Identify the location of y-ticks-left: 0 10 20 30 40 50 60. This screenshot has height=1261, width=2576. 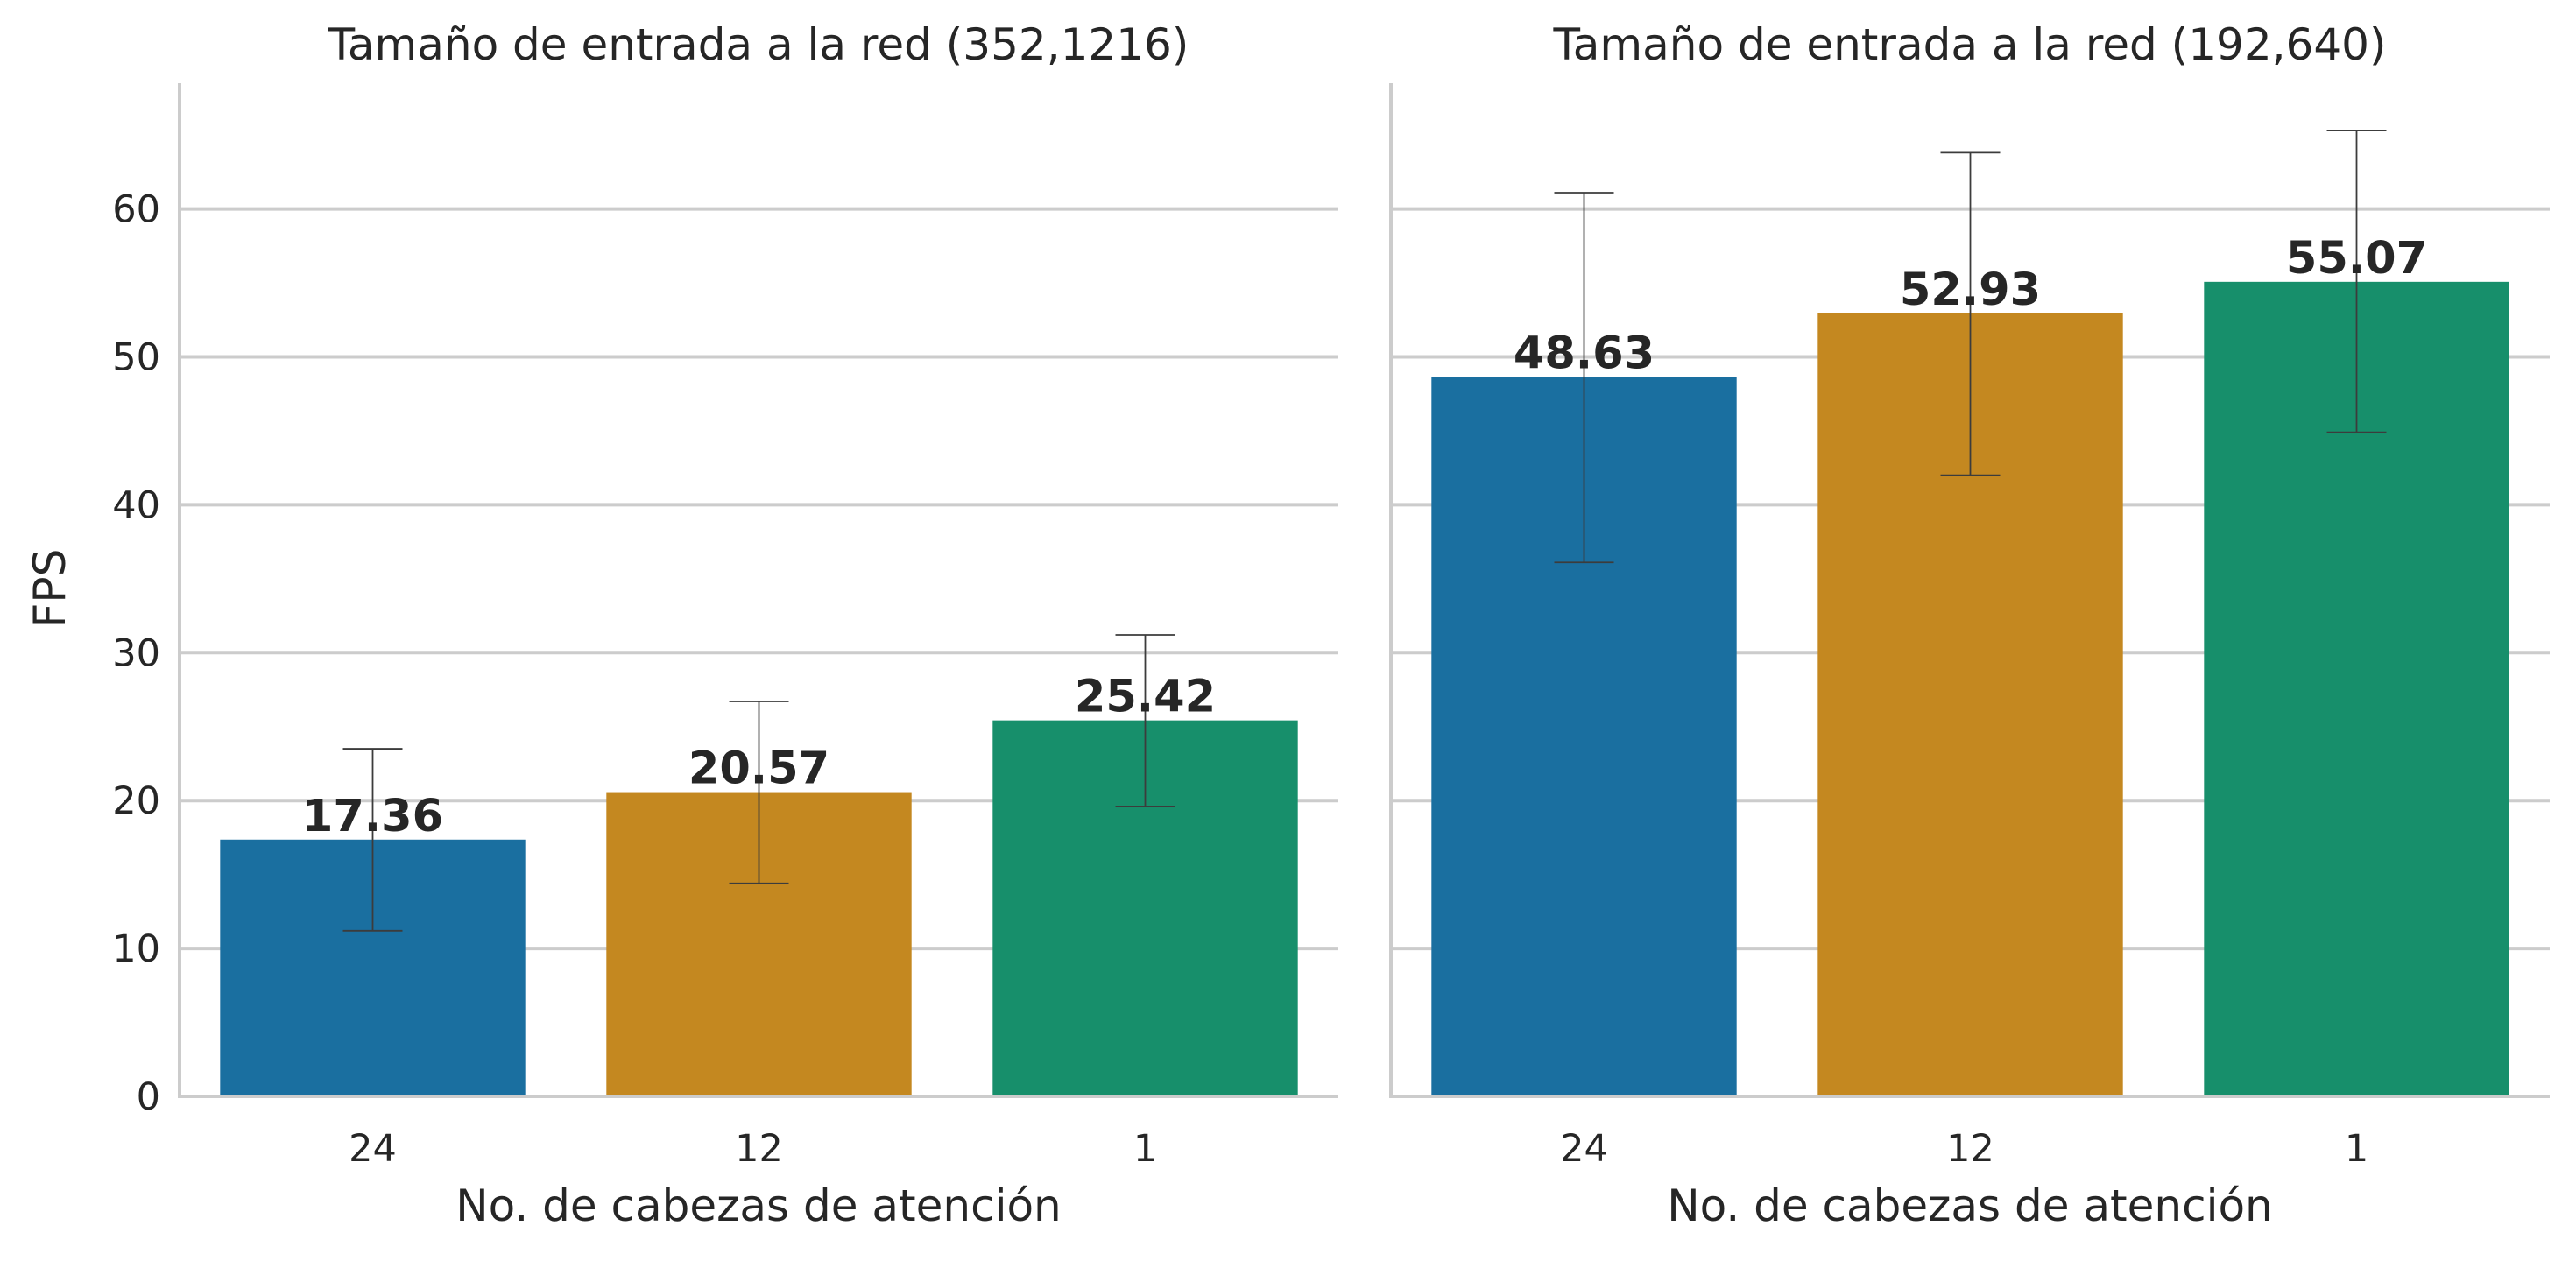
(136, 653).